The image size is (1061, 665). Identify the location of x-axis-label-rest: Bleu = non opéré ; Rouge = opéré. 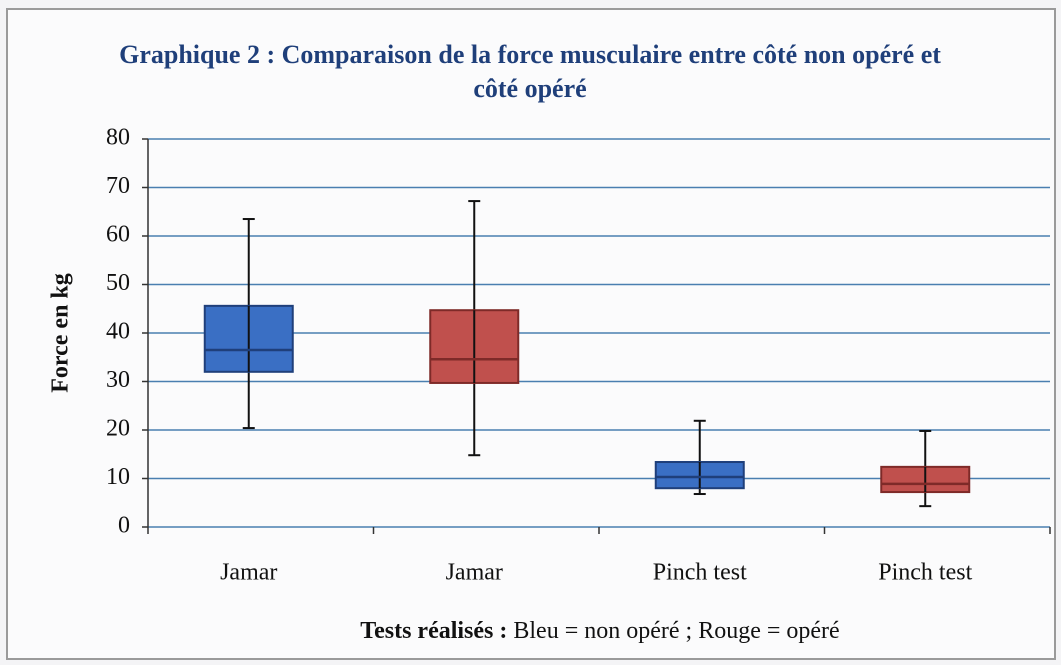
(676, 631).